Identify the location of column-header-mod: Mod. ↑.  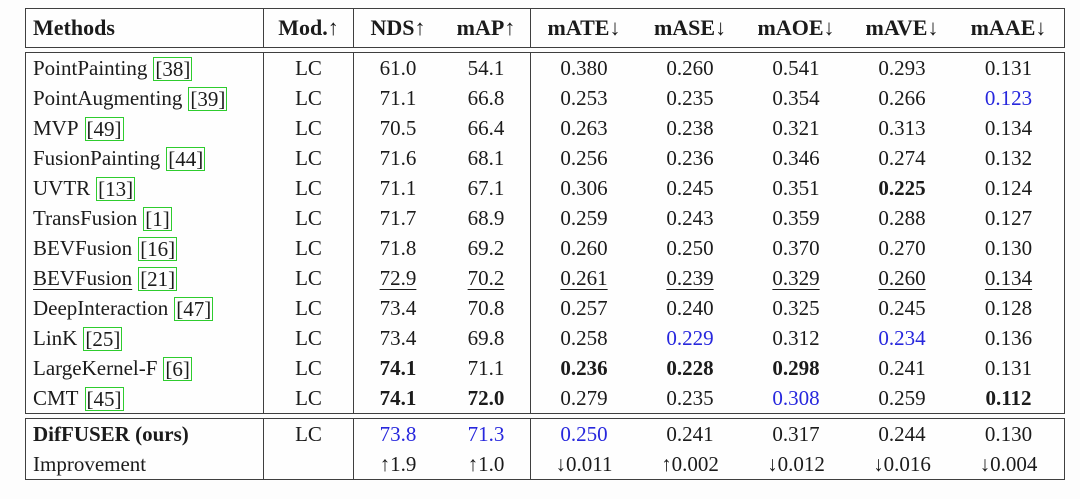
(309, 28).